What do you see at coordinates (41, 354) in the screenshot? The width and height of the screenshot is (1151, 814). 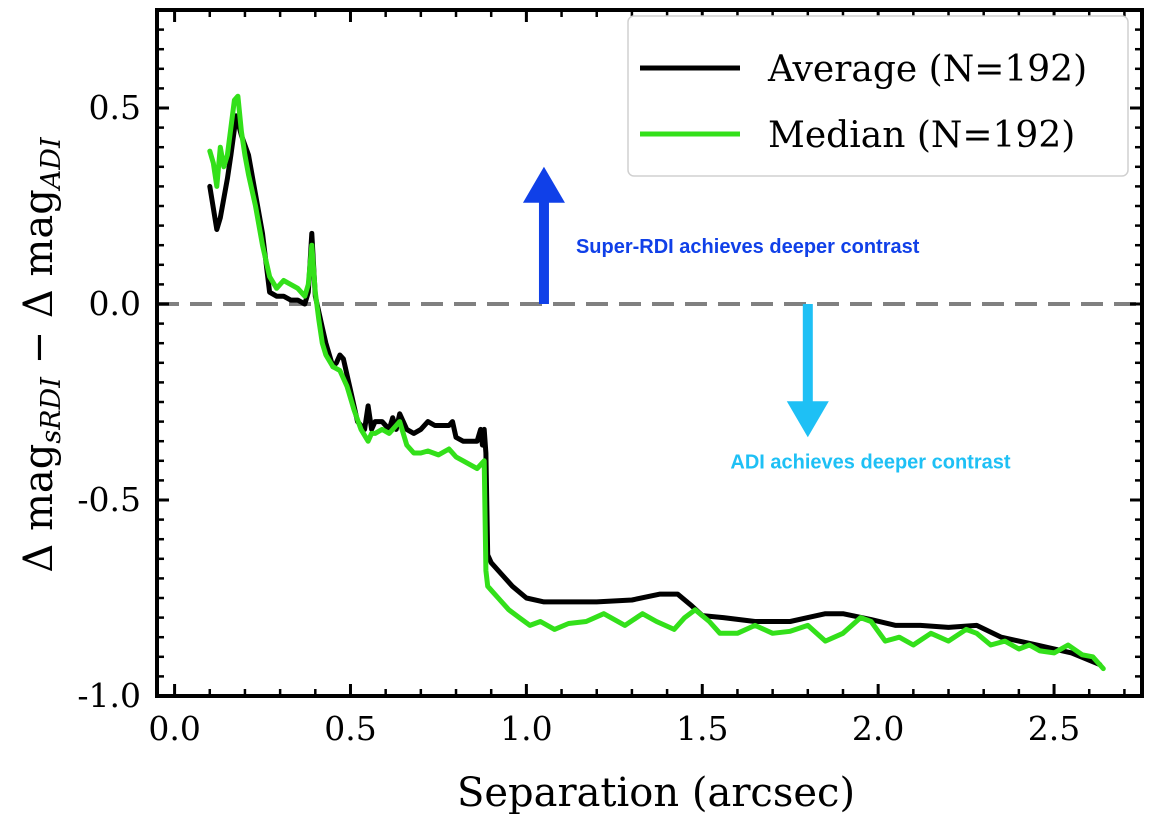 I see `y-axis-label: Δ magsRDI − Δ magADI` at bounding box center [41, 354].